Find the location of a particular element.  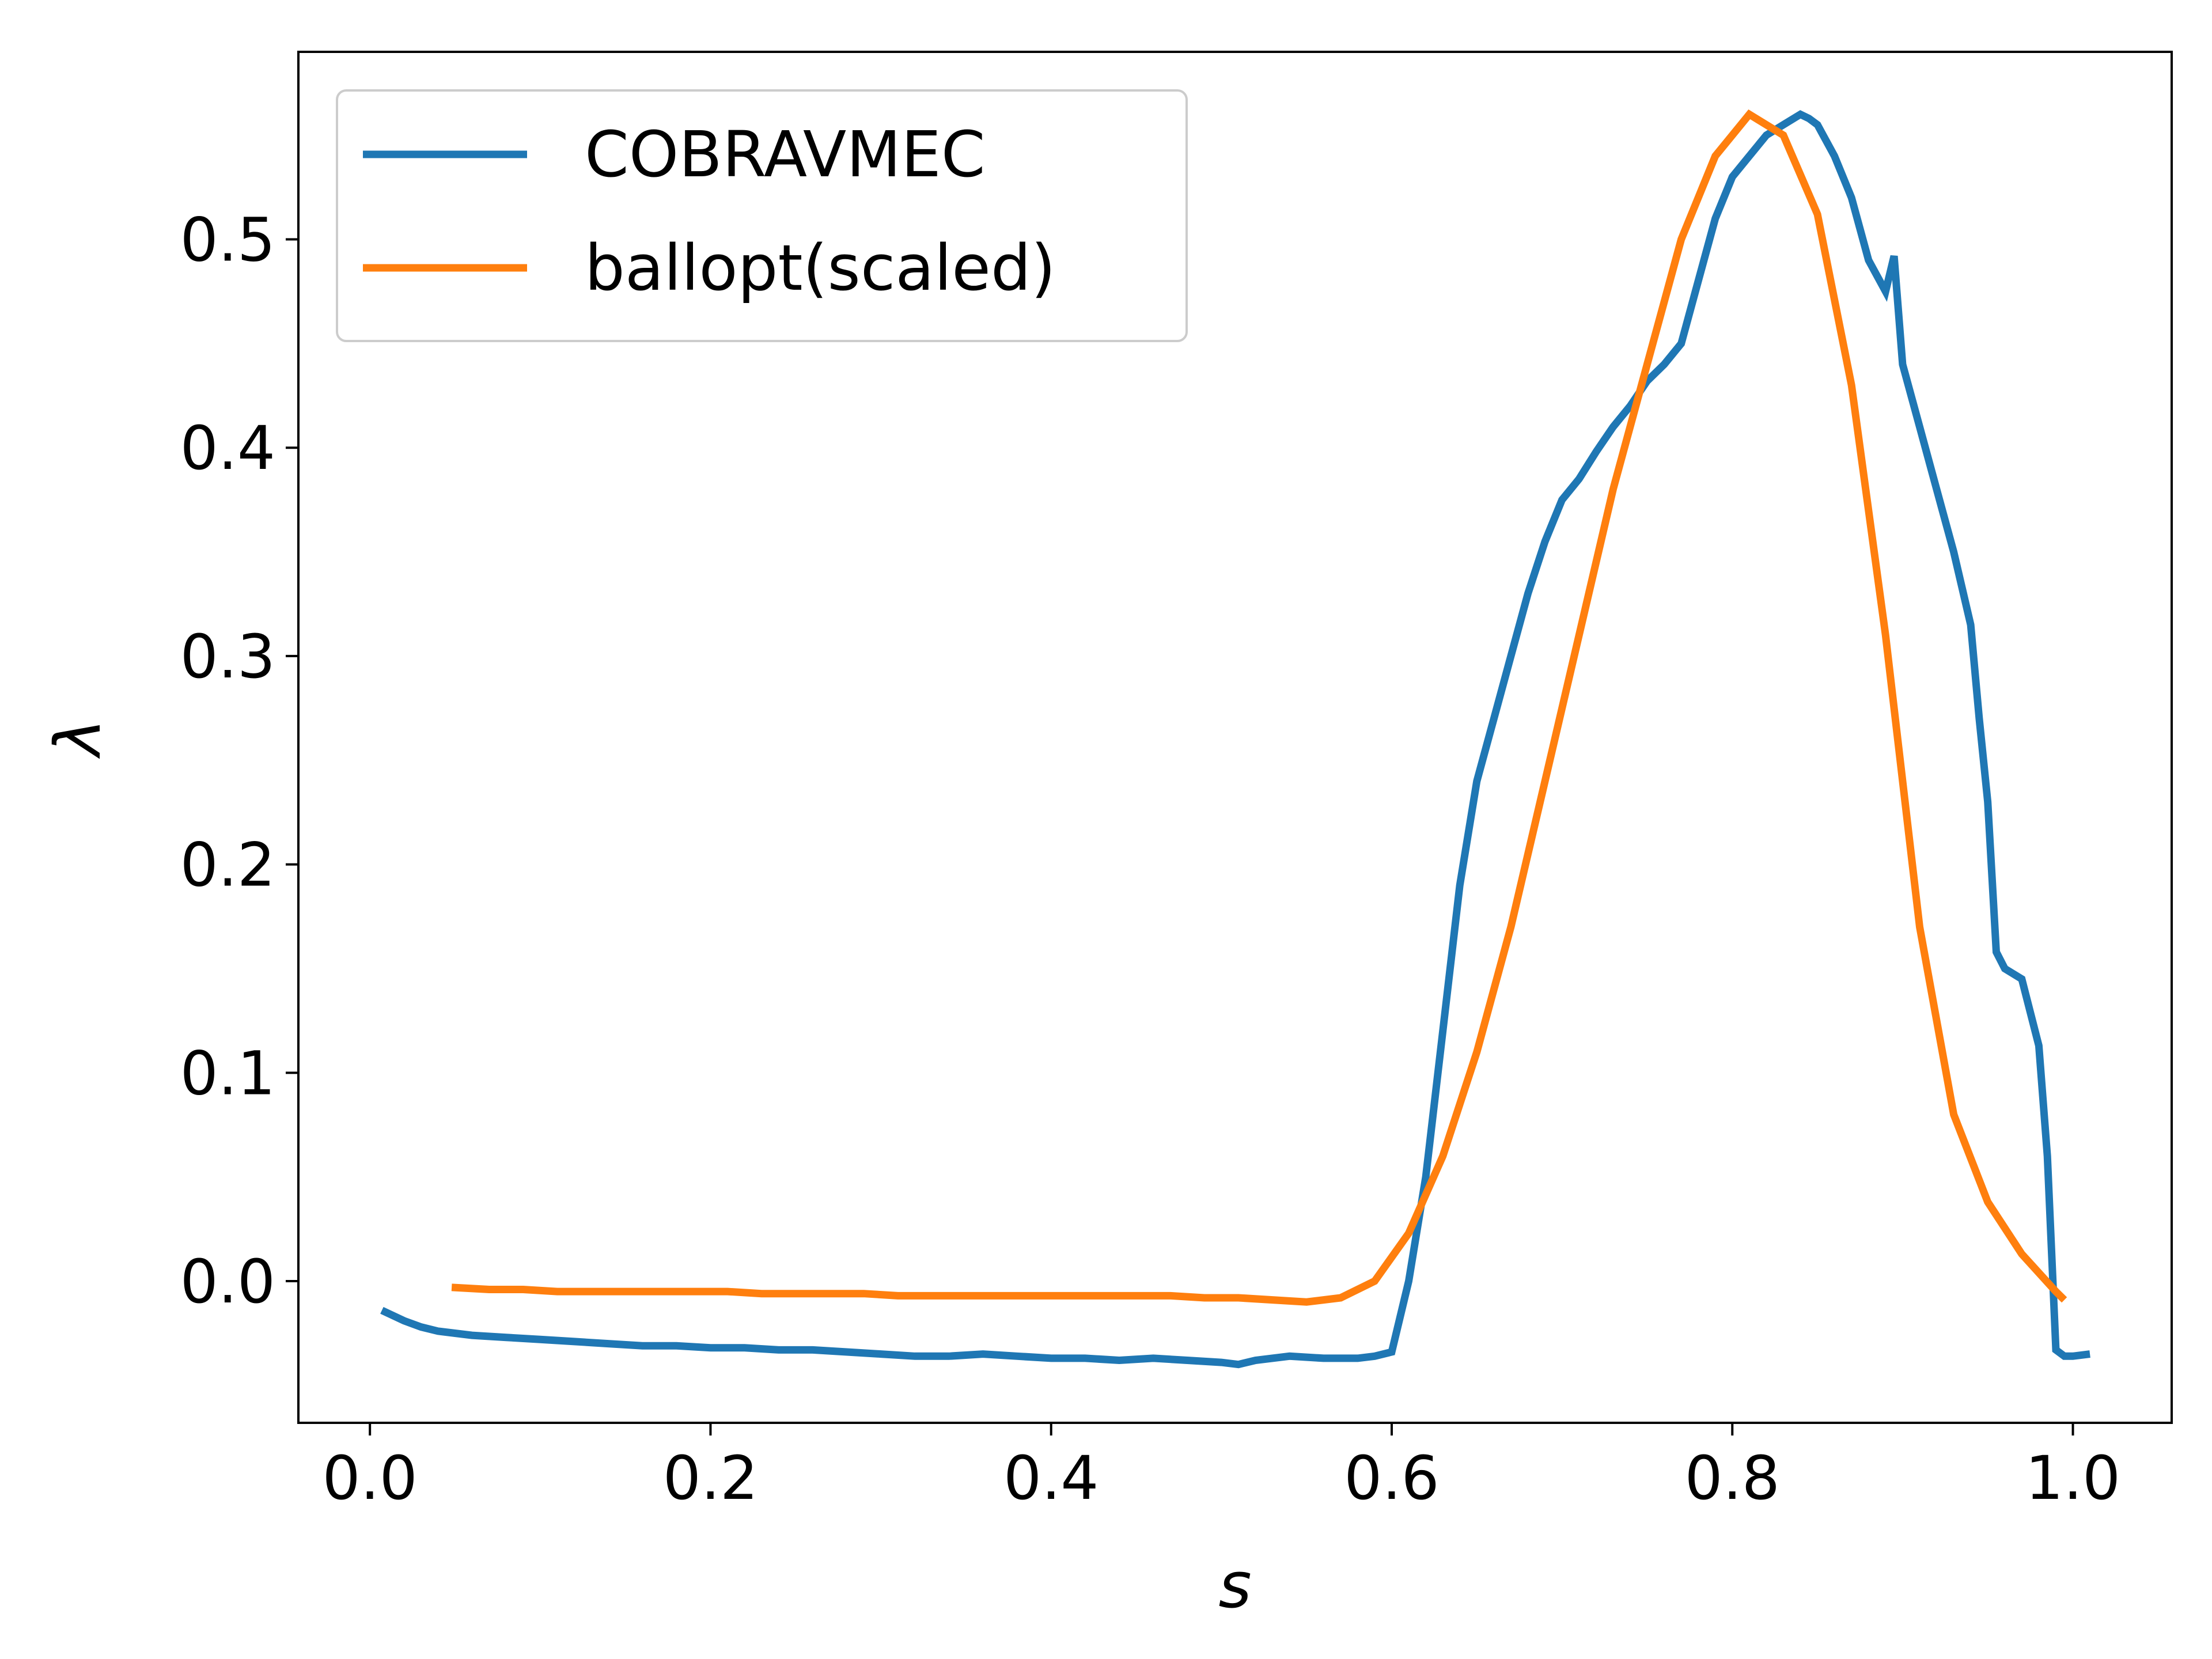

x-axis-label: s is located at coordinates (1234, 1585).